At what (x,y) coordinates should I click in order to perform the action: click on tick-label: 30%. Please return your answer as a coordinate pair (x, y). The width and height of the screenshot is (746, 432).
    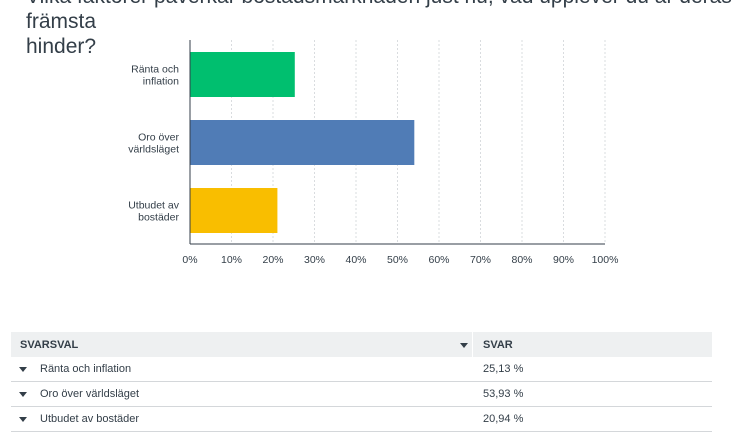
    Looking at the image, I should click on (314, 260).